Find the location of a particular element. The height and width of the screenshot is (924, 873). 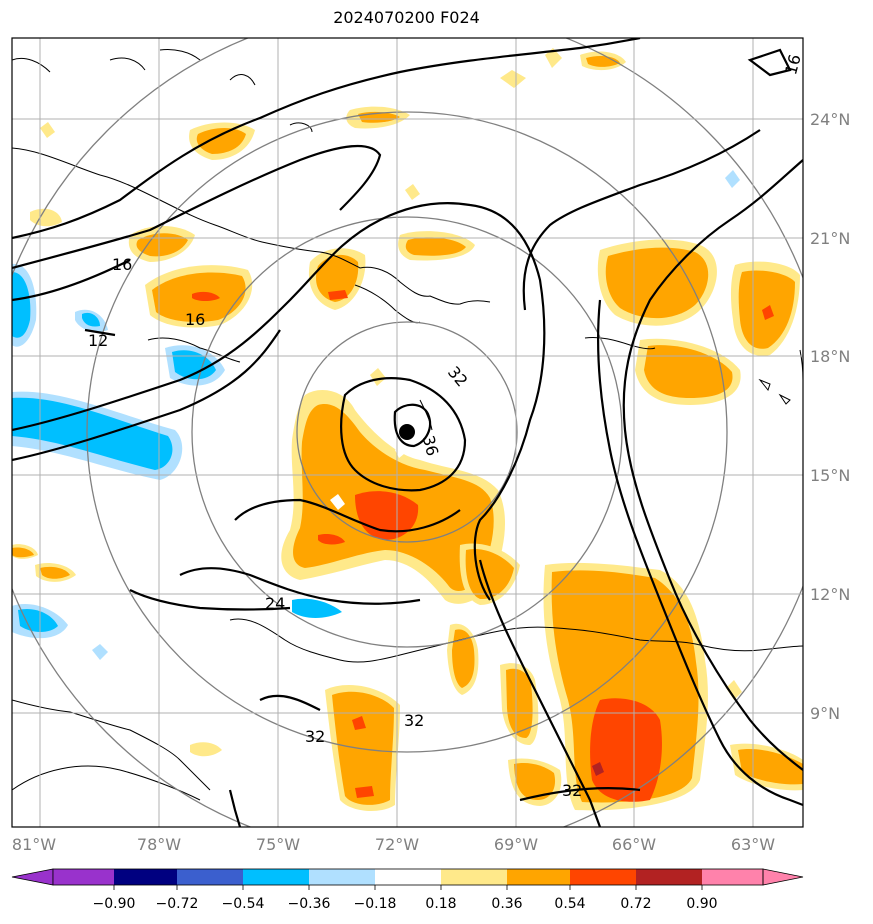

colorbar-tick-label: 0.18 is located at coordinates (440, 904).